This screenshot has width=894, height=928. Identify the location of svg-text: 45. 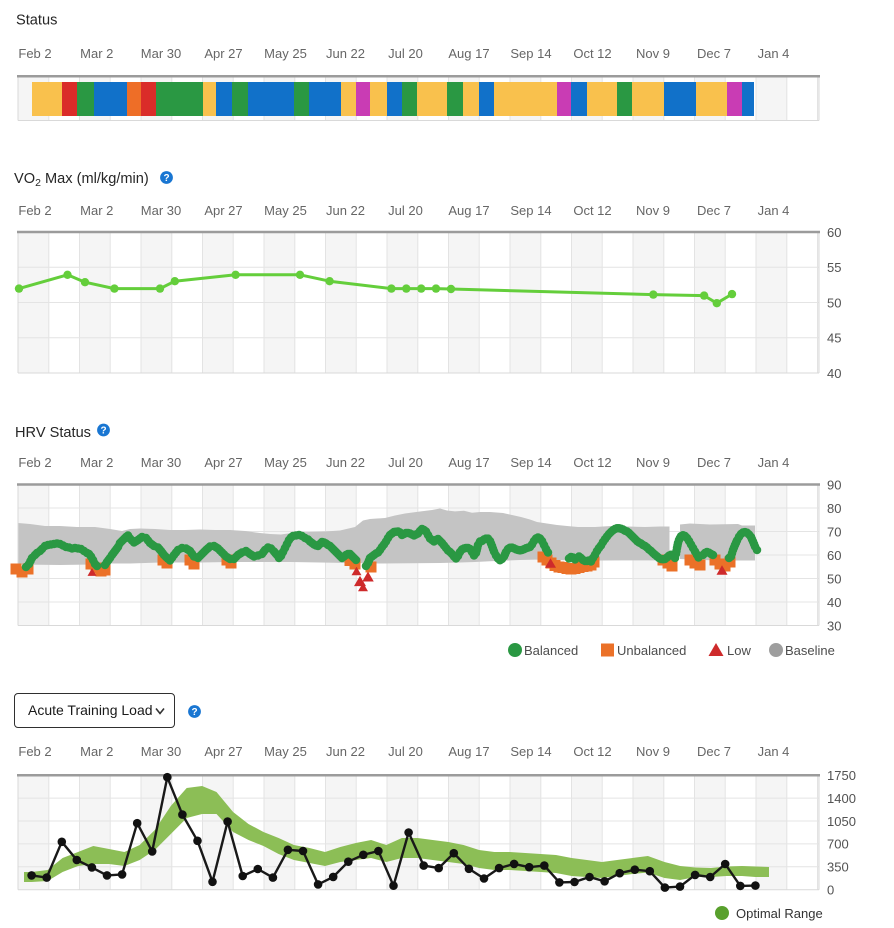
(834, 338).